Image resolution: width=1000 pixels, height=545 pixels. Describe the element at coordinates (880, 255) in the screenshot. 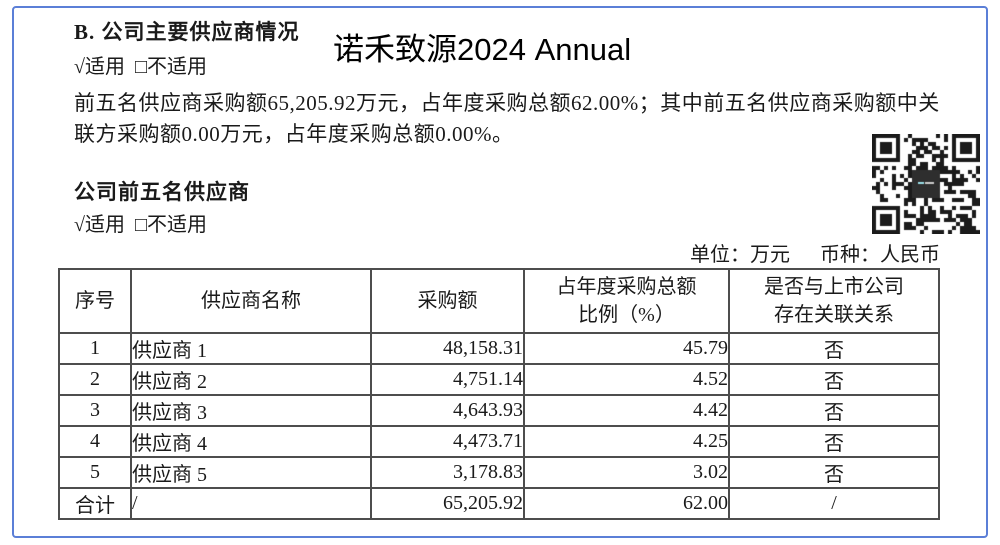

I see `currency-label: 币种：人民币` at that location.